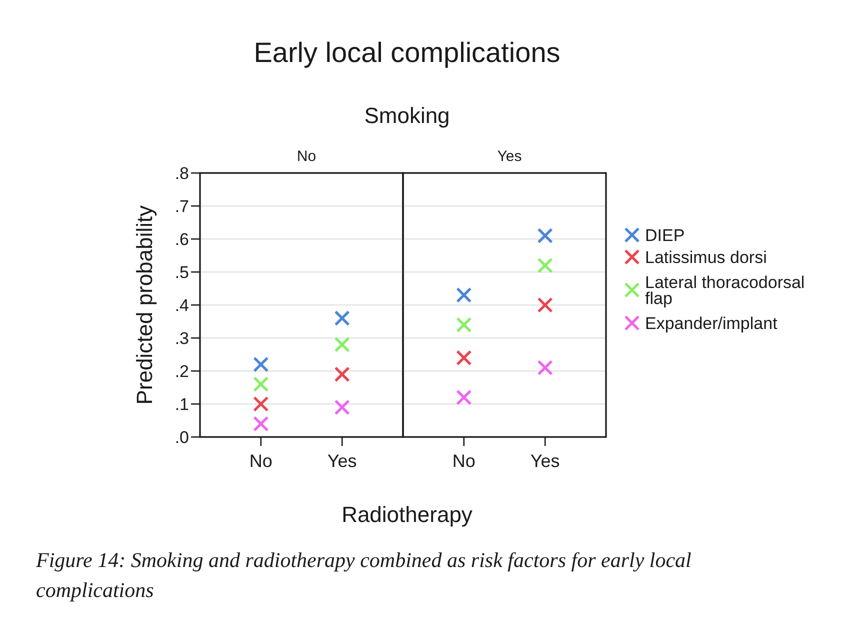 This screenshot has width=858, height=631. I want to click on x-axis-title: Radiotherapy, so click(407, 514).